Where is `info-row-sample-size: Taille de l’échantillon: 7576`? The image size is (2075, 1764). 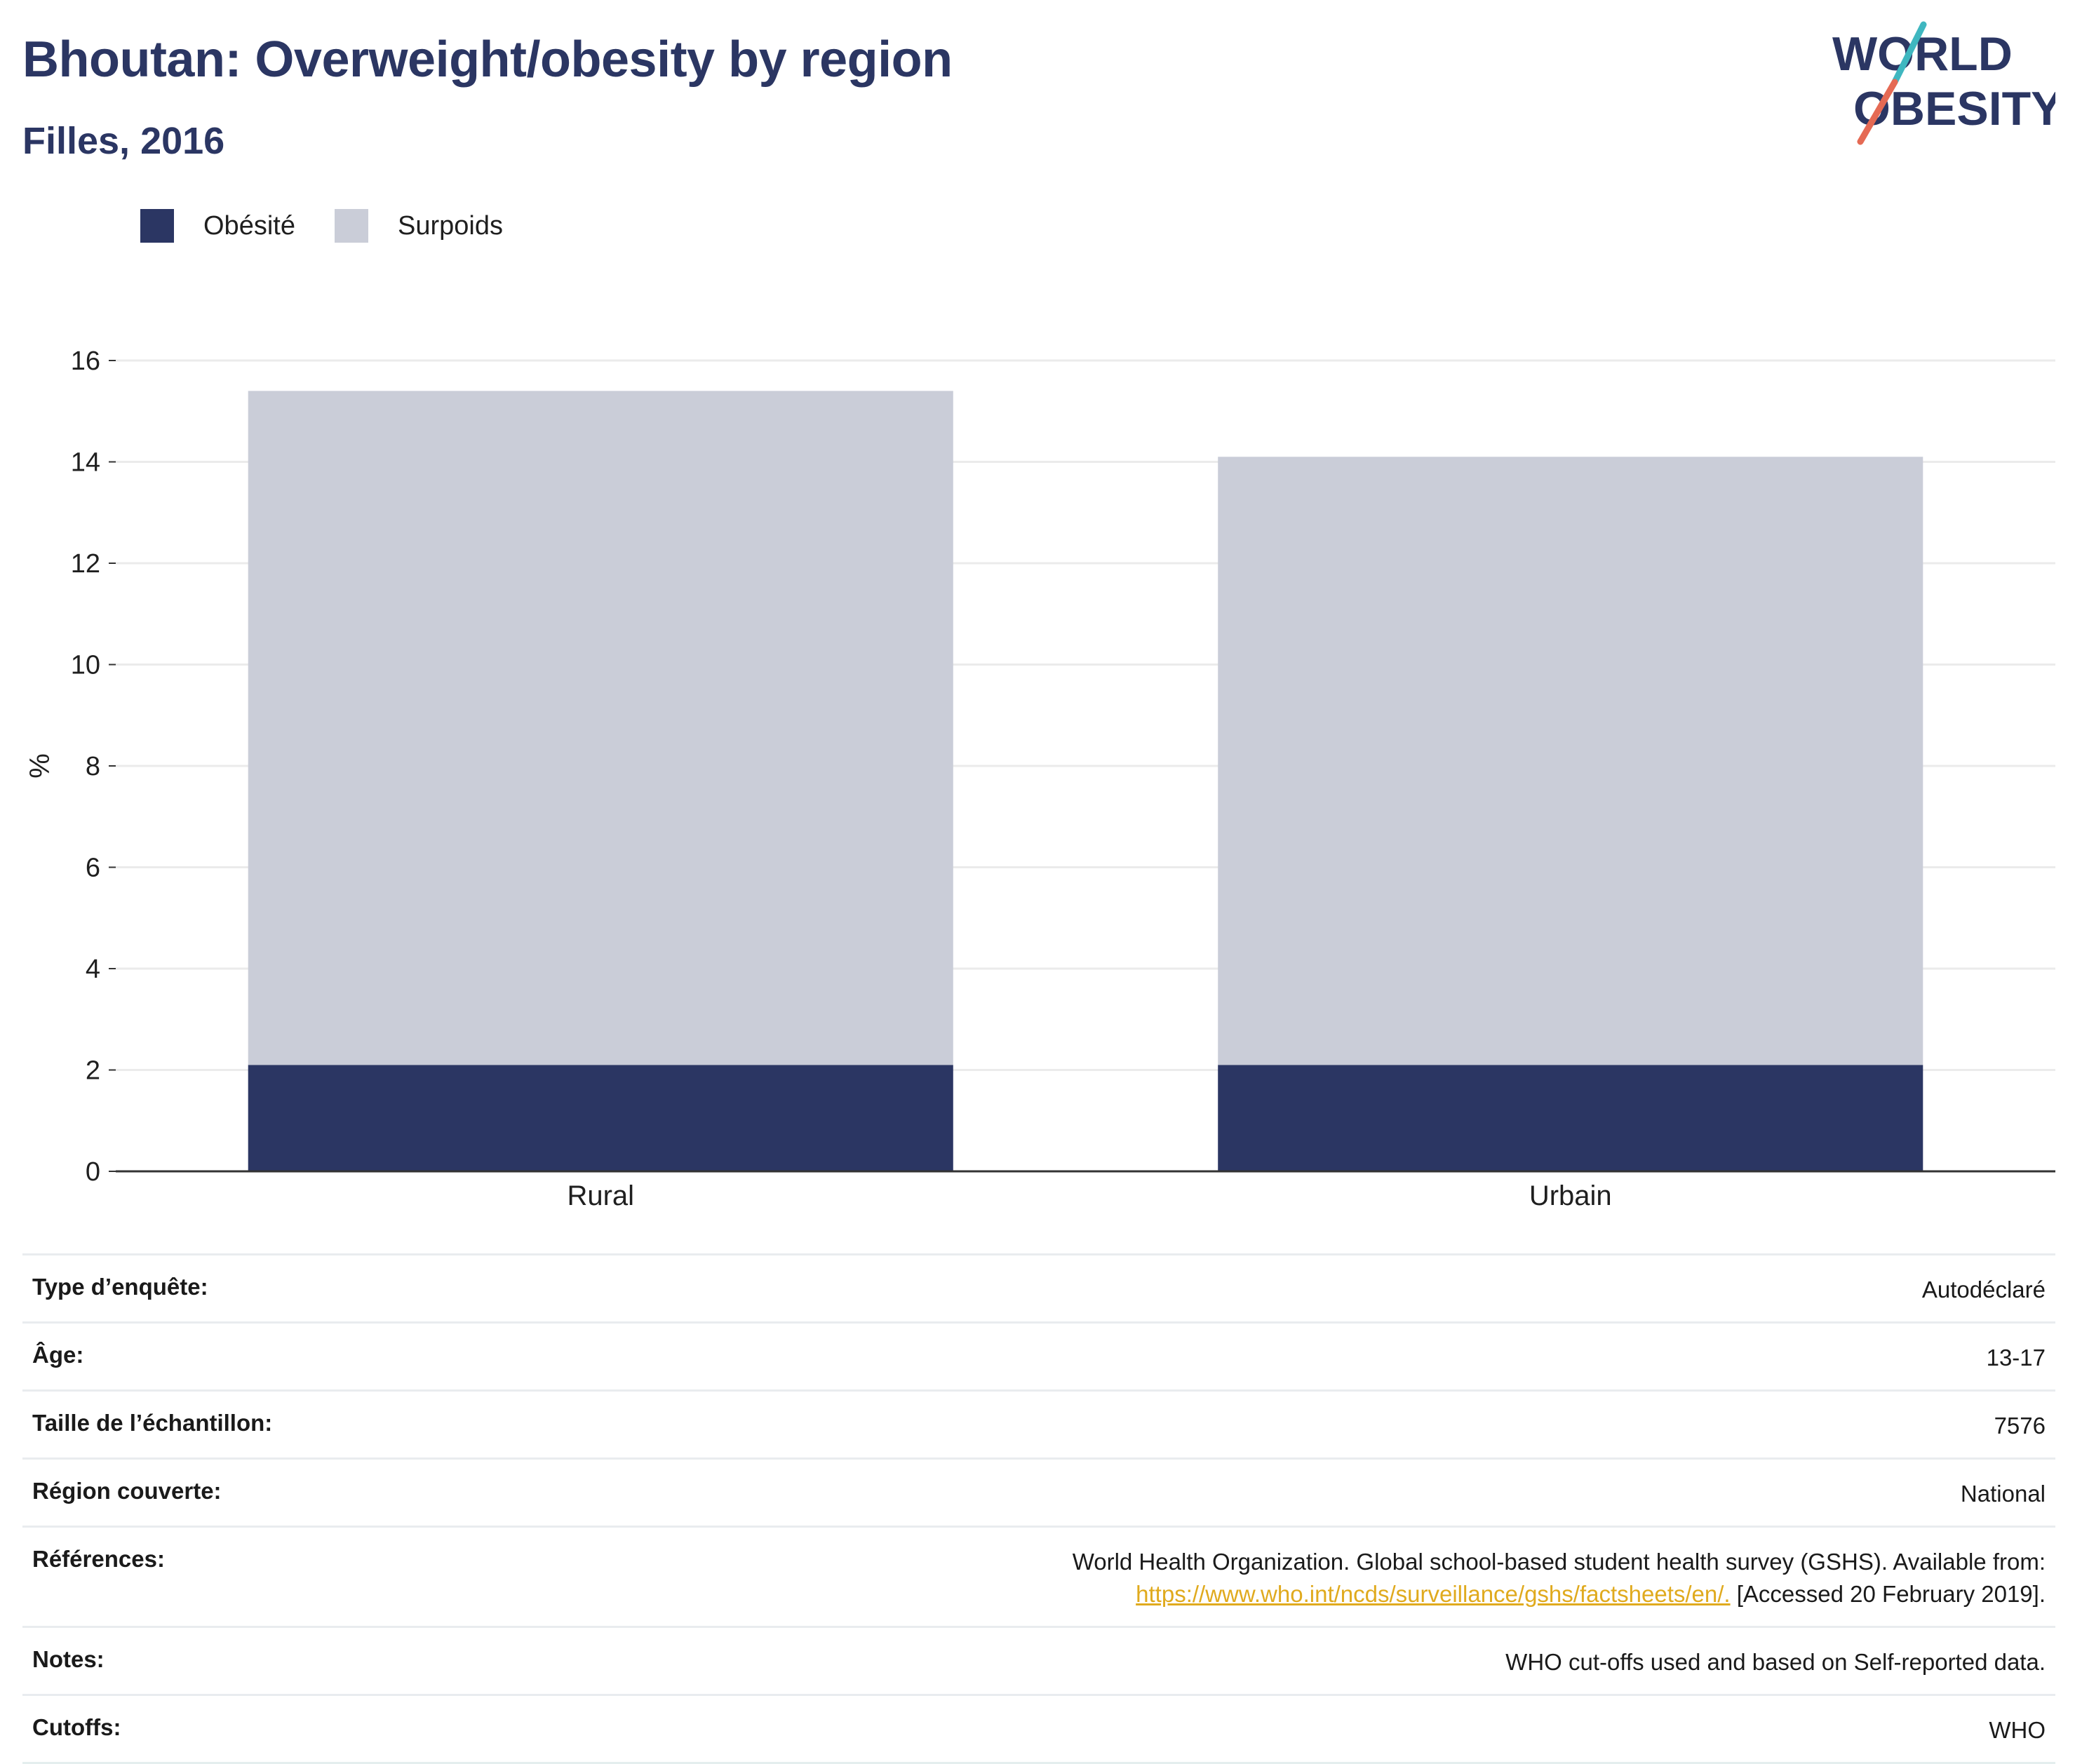 info-row-sample-size: Taille de l’échantillon: 7576 is located at coordinates (1038, 1424).